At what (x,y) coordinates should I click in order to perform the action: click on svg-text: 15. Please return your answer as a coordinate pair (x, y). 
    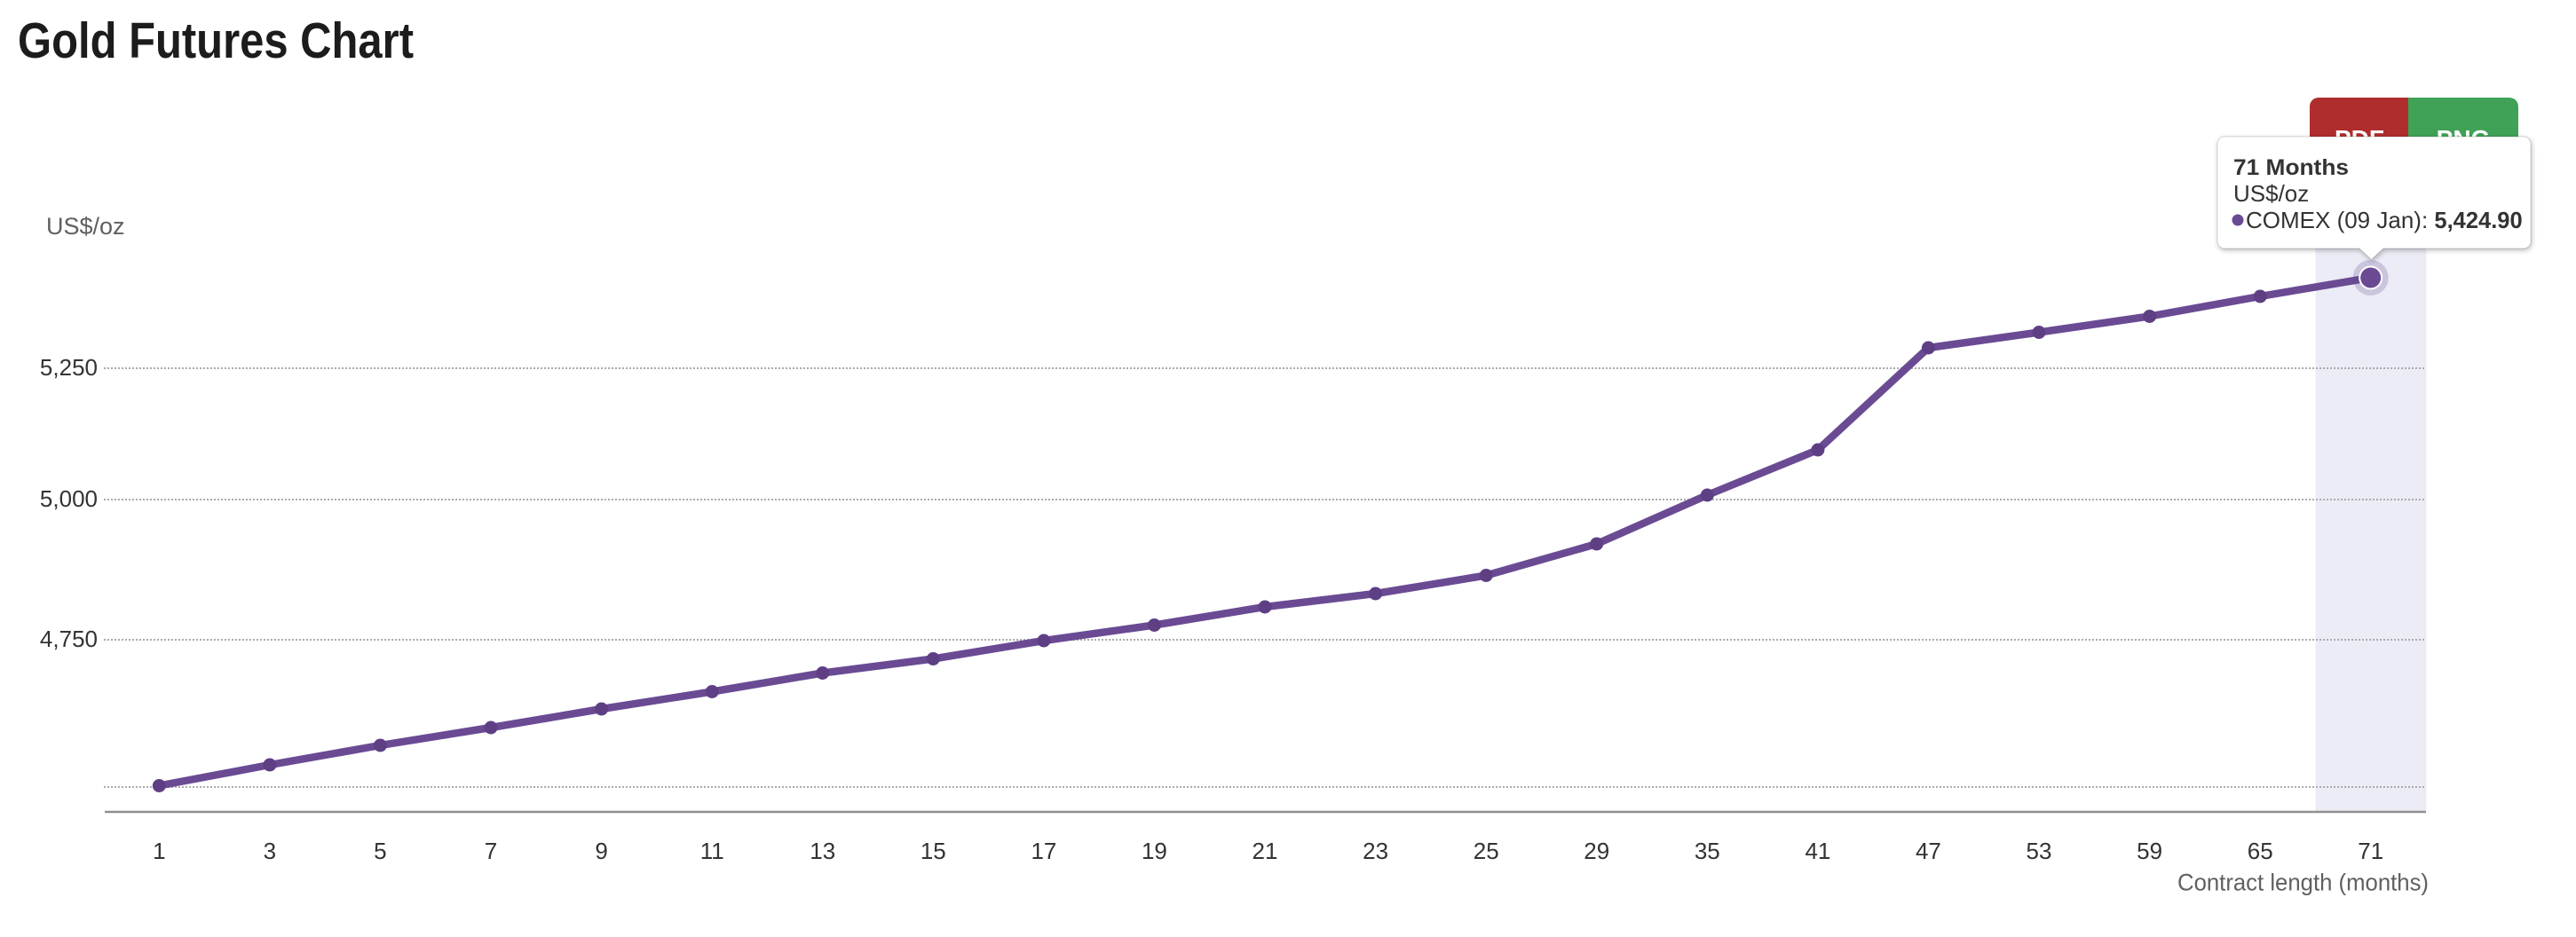
    Looking at the image, I should click on (933, 851).